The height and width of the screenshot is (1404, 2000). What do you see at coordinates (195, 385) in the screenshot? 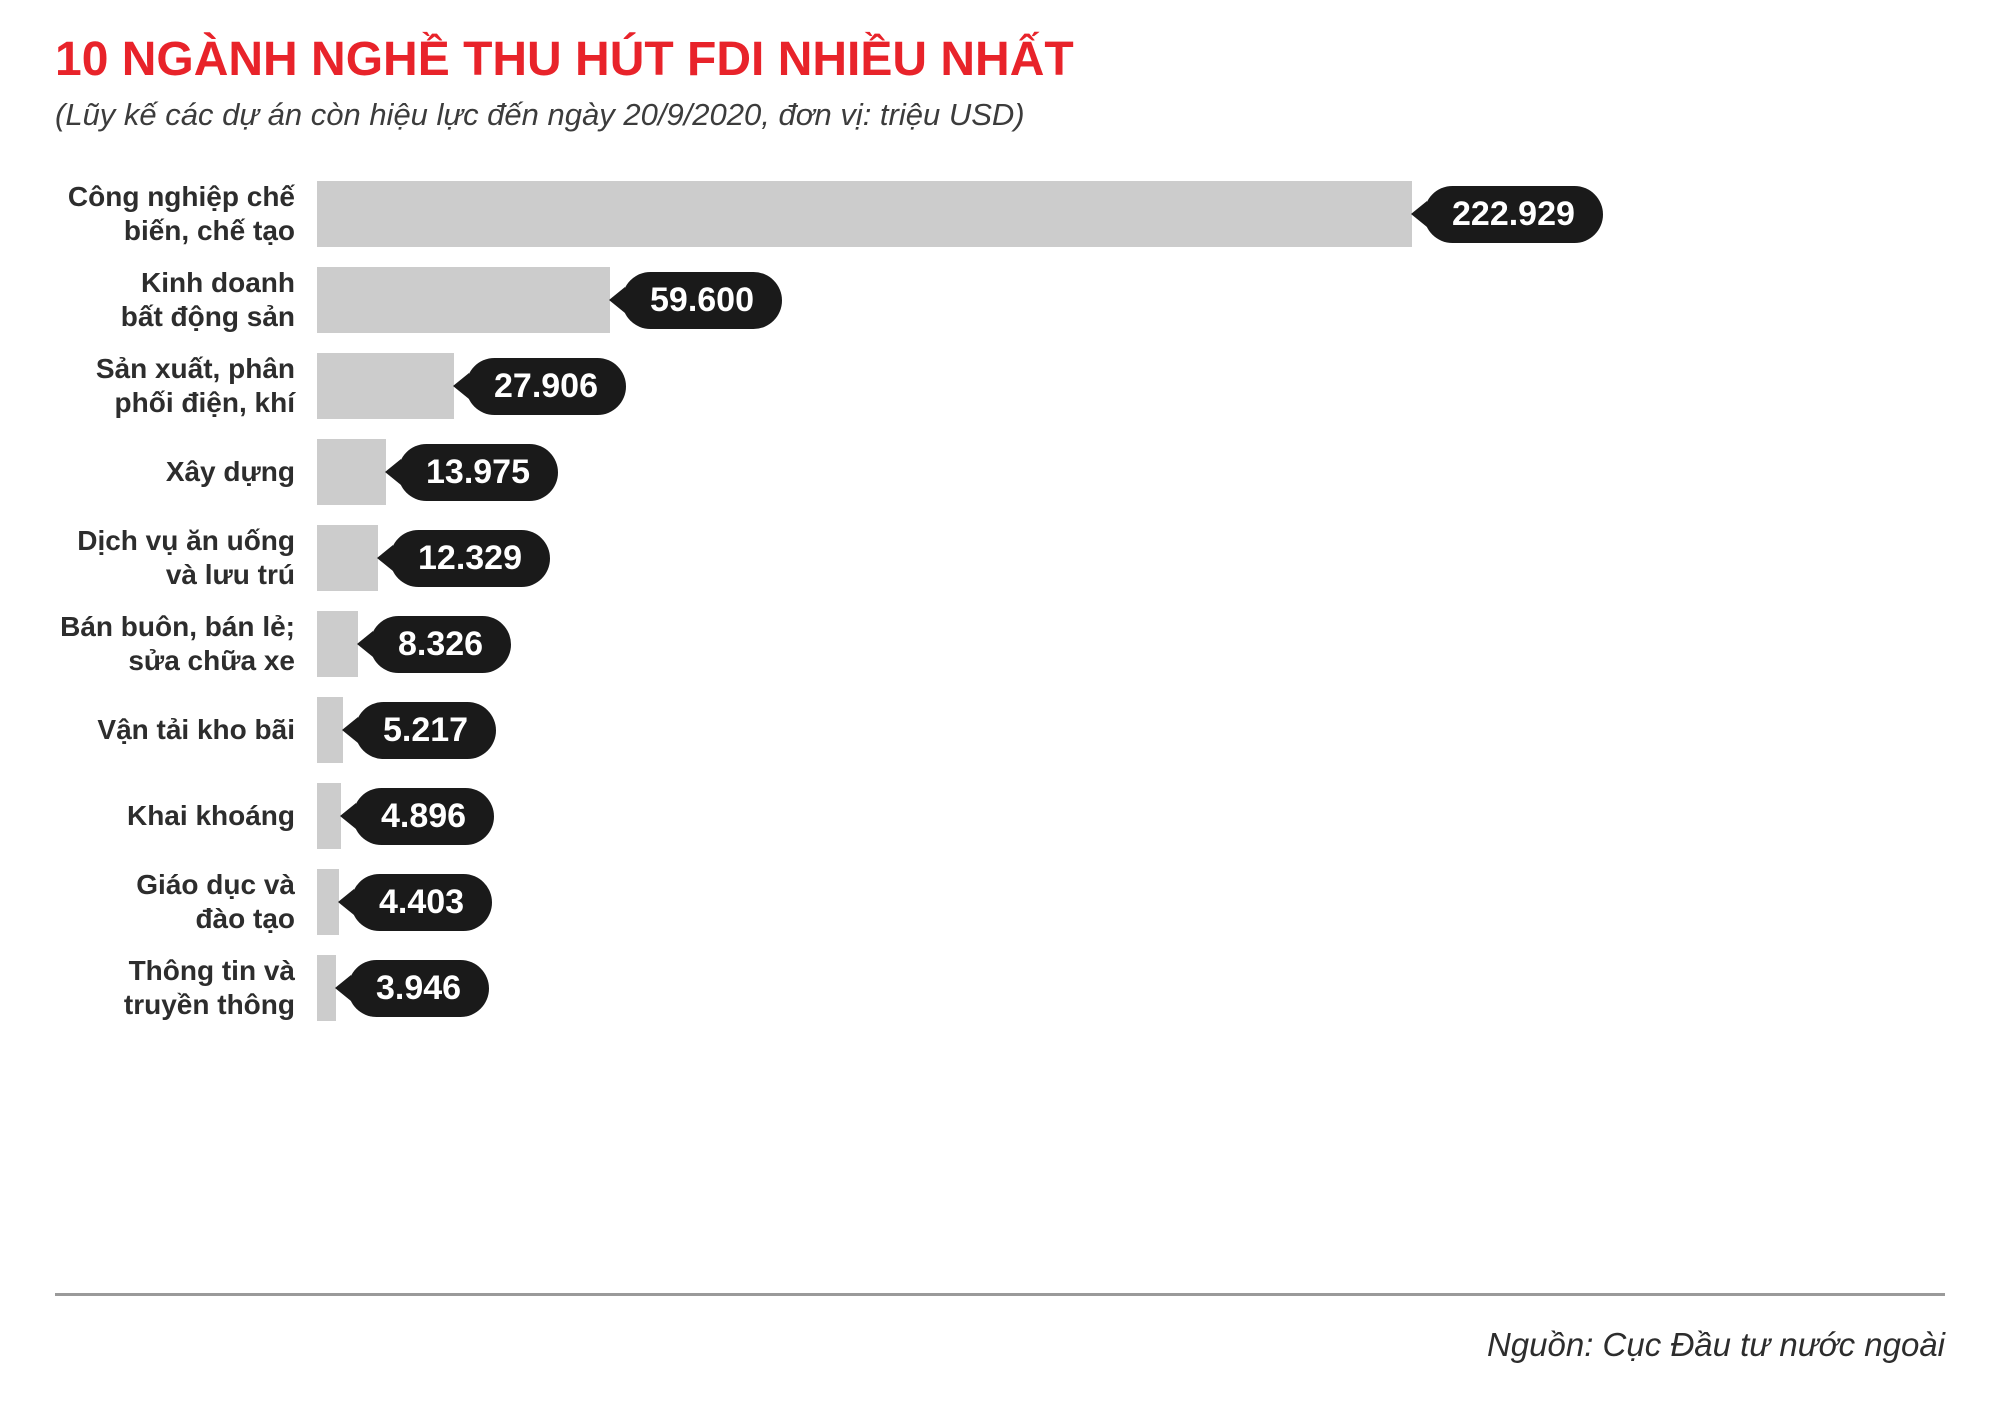
I see `category-label: Sản xuất, phân phối điện, khí` at bounding box center [195, 385].